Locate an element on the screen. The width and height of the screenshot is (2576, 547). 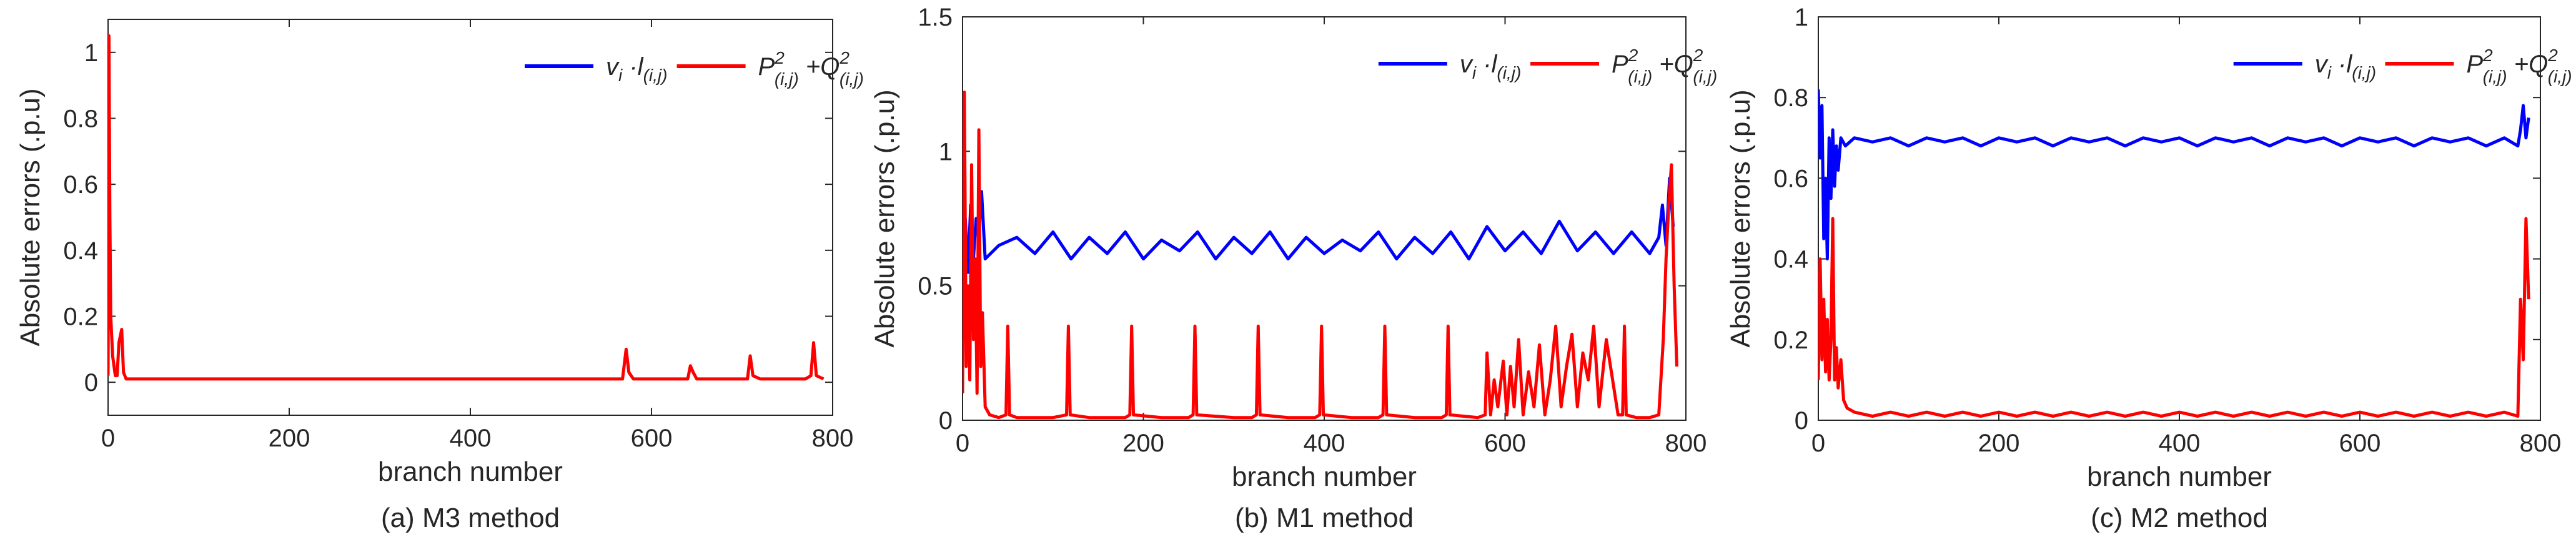
y-tick-label: 1.5 is located at coordinates (935, 17).